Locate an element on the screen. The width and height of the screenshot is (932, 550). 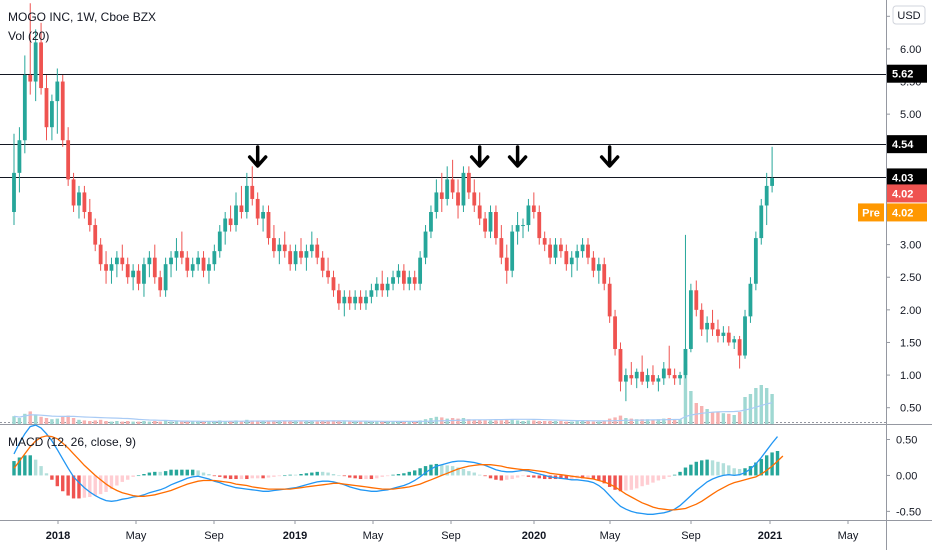
time-tick-label: Sep is located at coordinates (691, 536).